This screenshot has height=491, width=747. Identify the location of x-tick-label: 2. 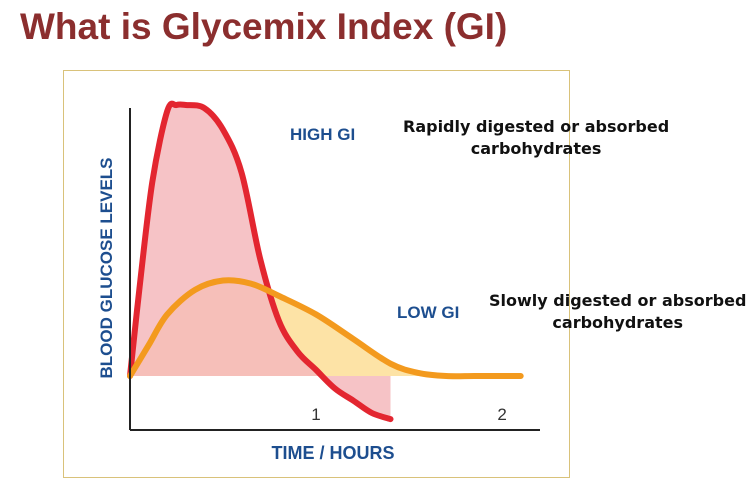
(501, 414).